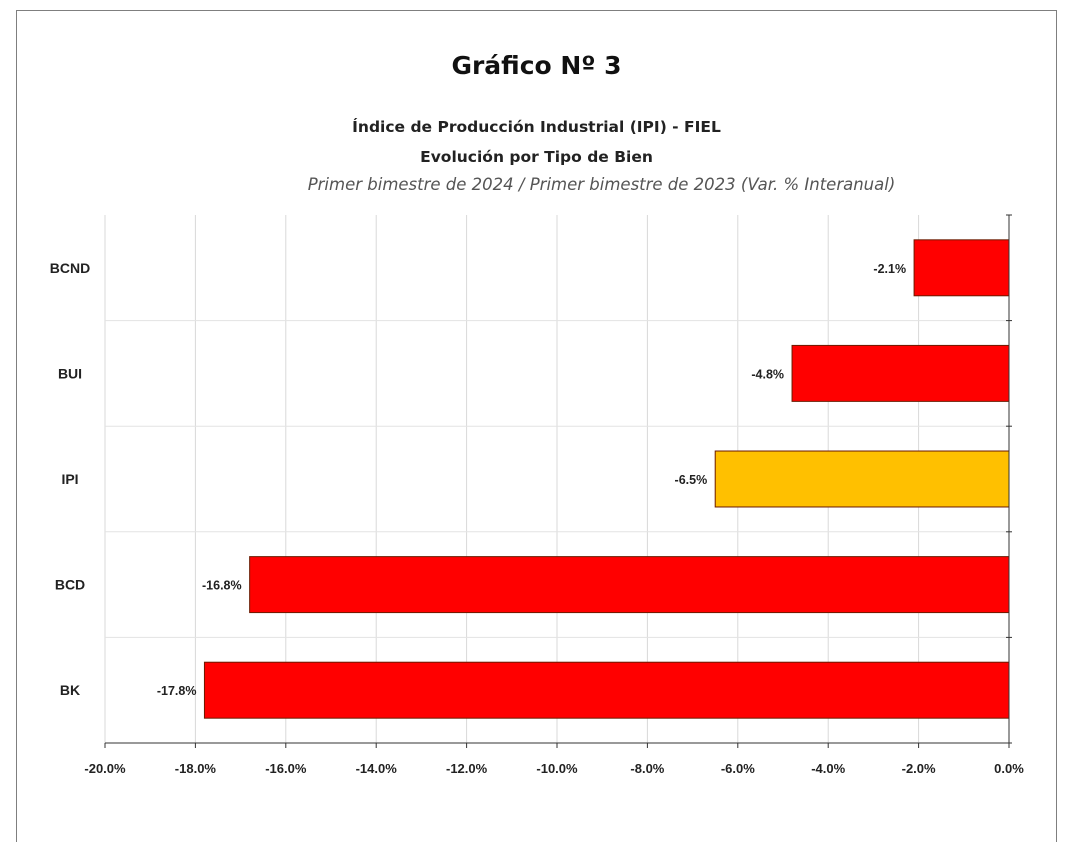  I want to click on chart-subtitle-line-2: Evolución por Tipo de Bien, so click(536, 157).